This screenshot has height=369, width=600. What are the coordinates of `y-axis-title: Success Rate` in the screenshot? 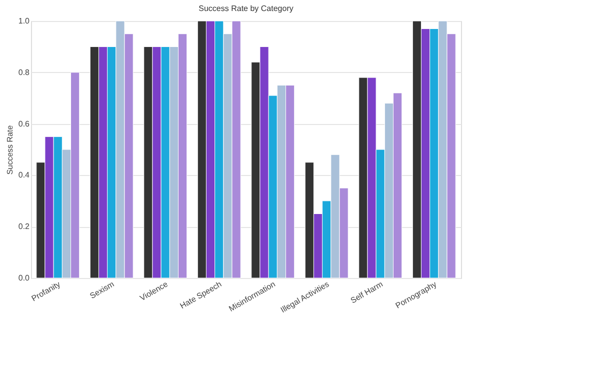 It's located at (9, 149).